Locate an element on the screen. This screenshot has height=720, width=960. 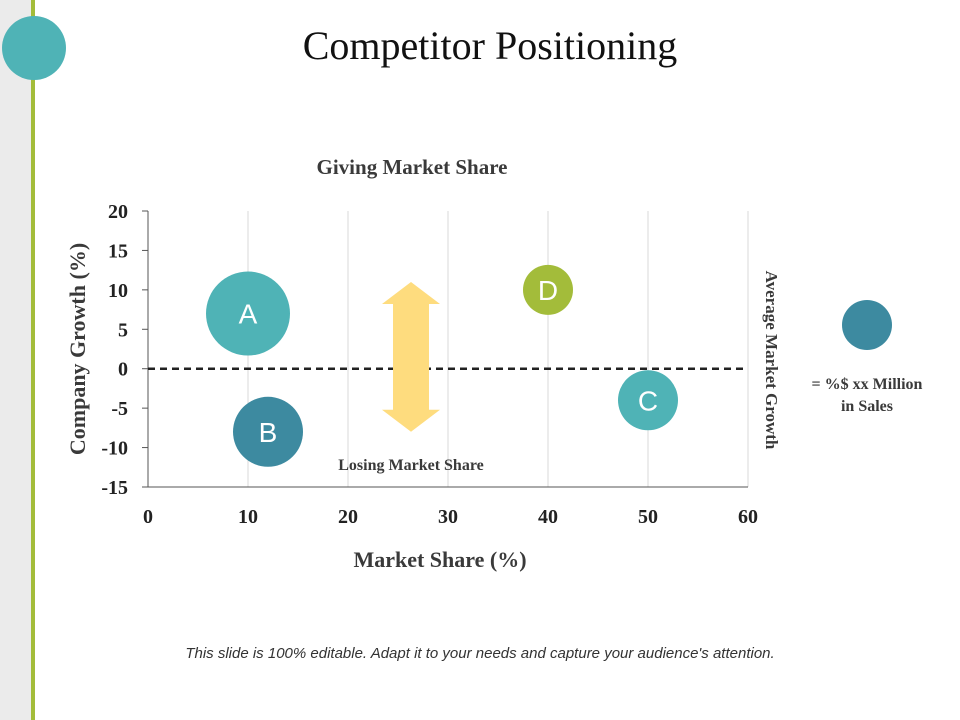
bubble-label-a: A is located at coordinates (248, 314).